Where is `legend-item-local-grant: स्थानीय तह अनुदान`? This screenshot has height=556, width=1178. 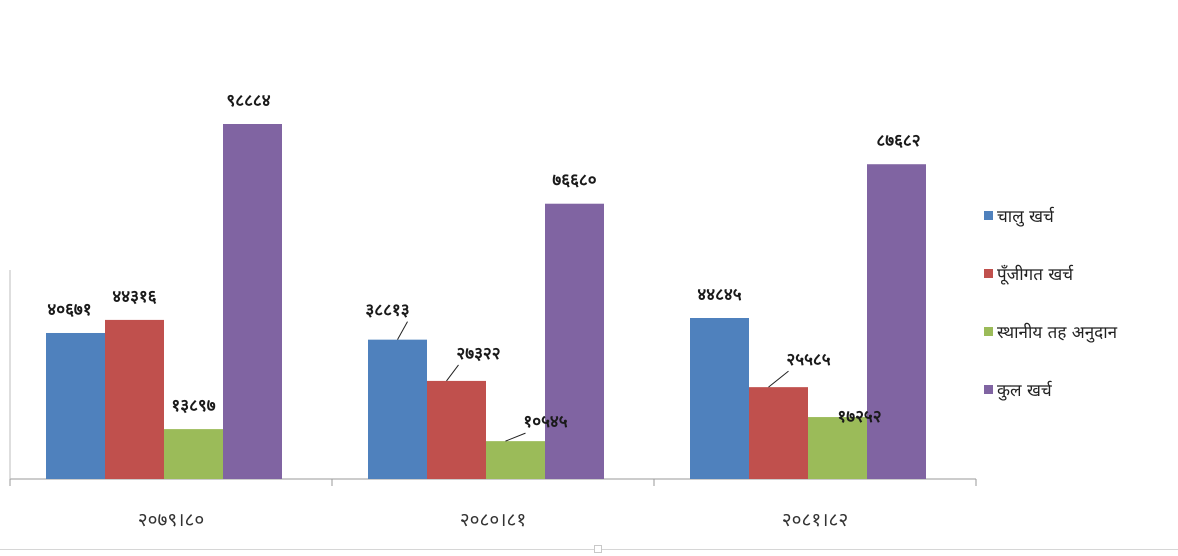
legend-item-local-grant: स्थानीय तह अनुदान is located at coordinates (1079, 331).